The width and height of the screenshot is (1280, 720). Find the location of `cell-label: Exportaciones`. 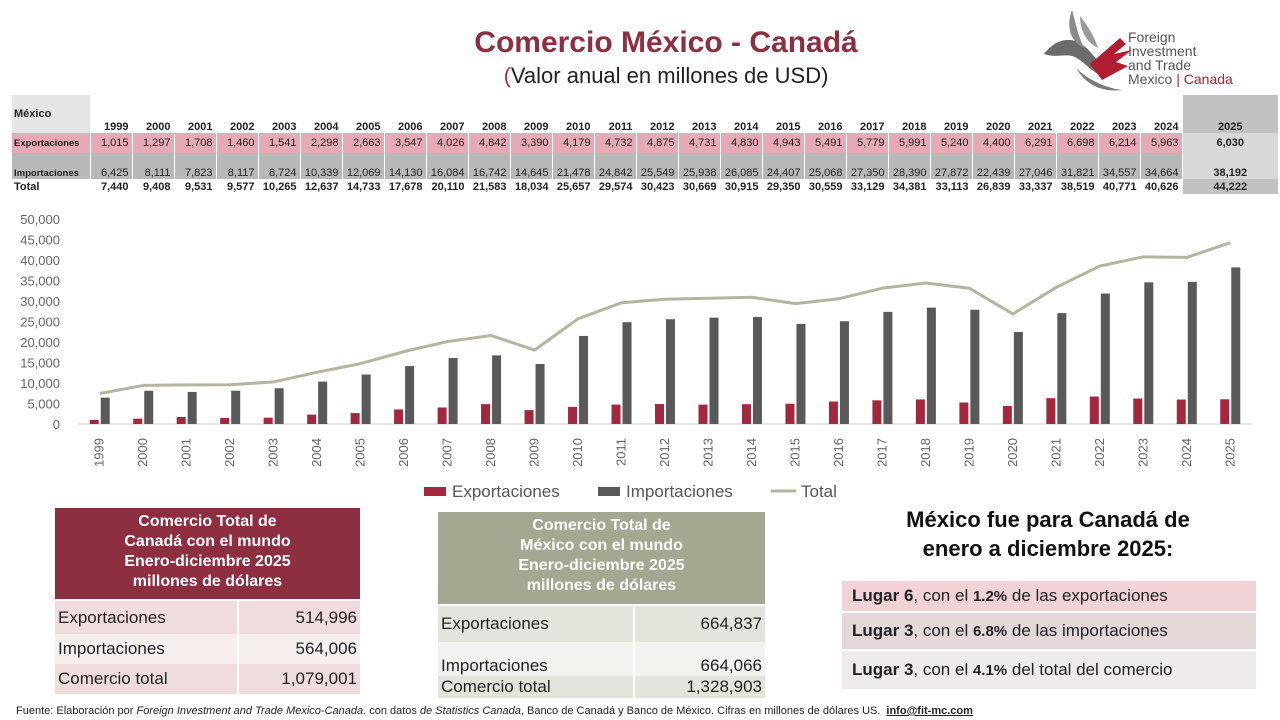

cell-label: Exportaciones is located at coordinates (536, 624).